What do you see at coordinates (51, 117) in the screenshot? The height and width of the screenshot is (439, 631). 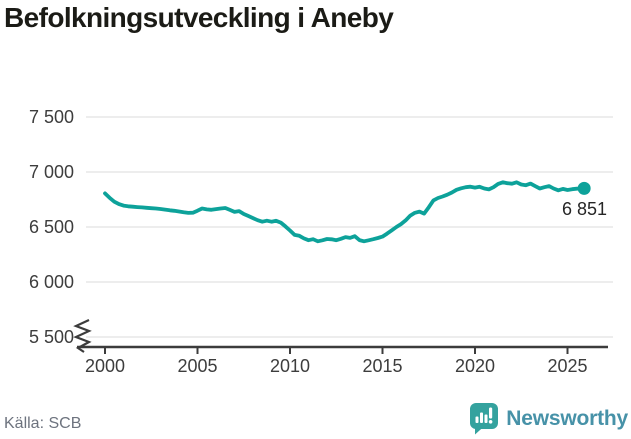 I see `y-tick-label: 7 500` at bounding box center [51, 117].